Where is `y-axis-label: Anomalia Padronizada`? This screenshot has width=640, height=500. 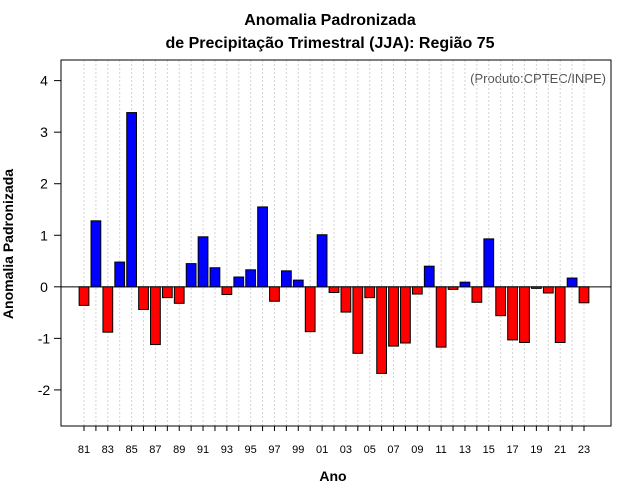 y-axis-label: Anomalia Padronizada is located at coordinates (8, 244).